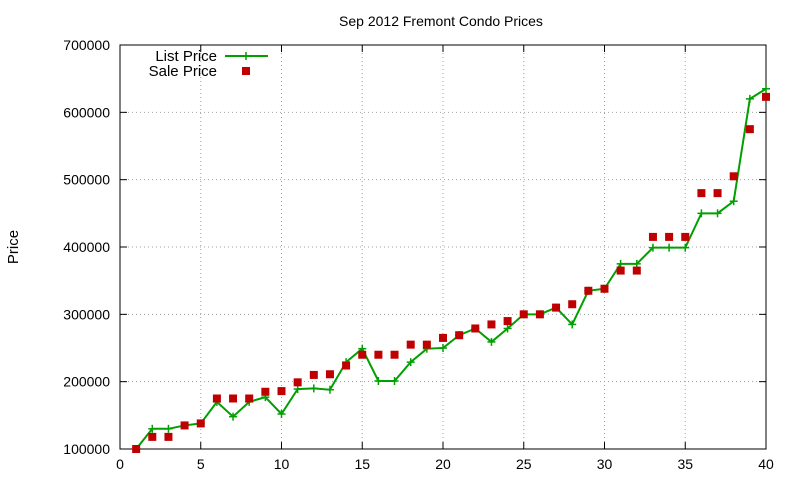  I want to click on x-tick-label: 20, so click(443, 464).